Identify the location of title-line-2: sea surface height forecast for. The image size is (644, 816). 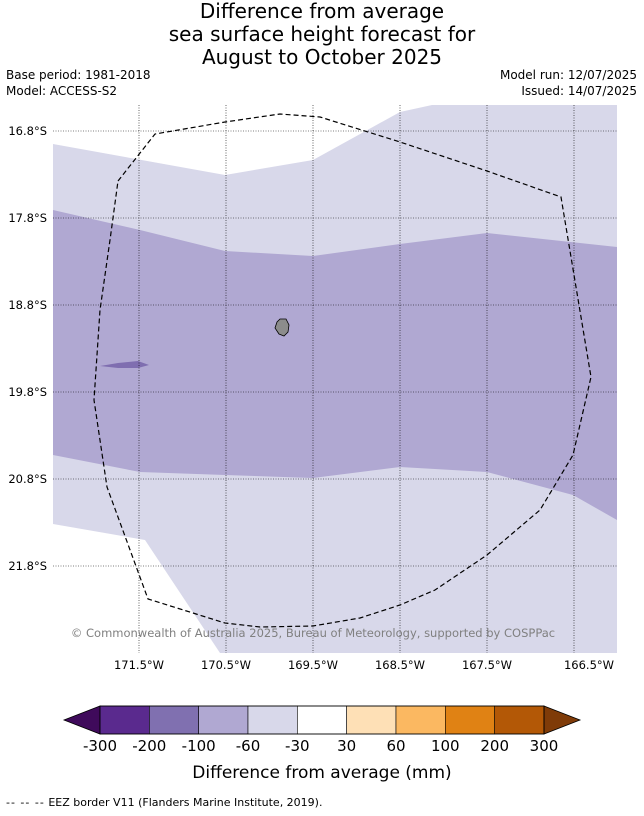
(322, 34).